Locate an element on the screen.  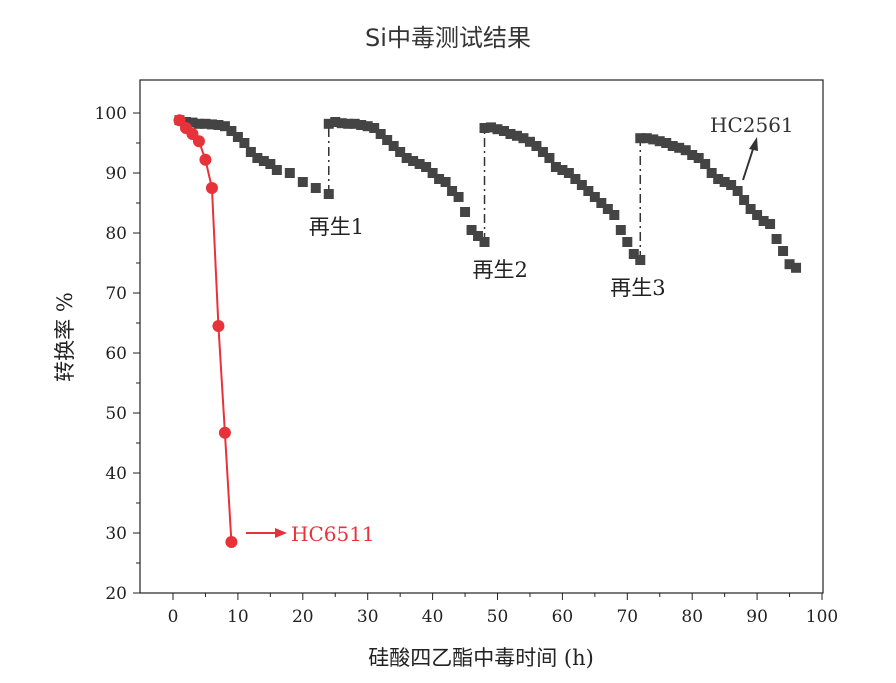
y-tick-label: 70 is located at coordinates (116, 294).